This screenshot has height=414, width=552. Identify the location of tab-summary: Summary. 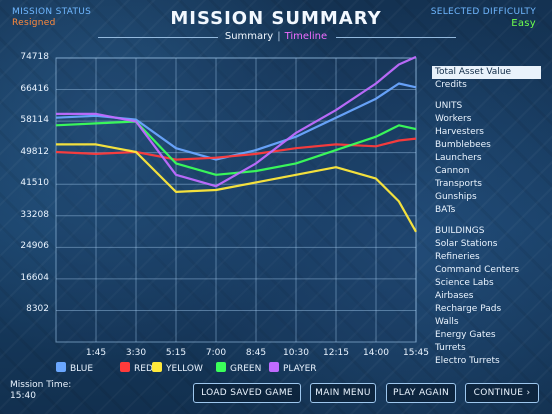
(249, 36).